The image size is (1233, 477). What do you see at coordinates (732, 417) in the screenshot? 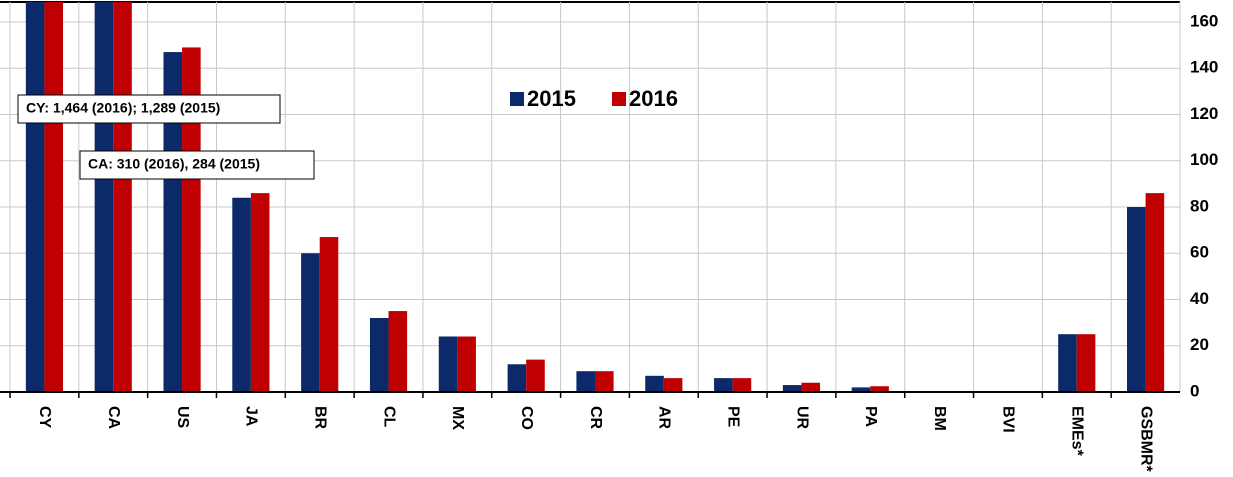
I see `x-tick-label: PE` at bounding box center [732, 417].